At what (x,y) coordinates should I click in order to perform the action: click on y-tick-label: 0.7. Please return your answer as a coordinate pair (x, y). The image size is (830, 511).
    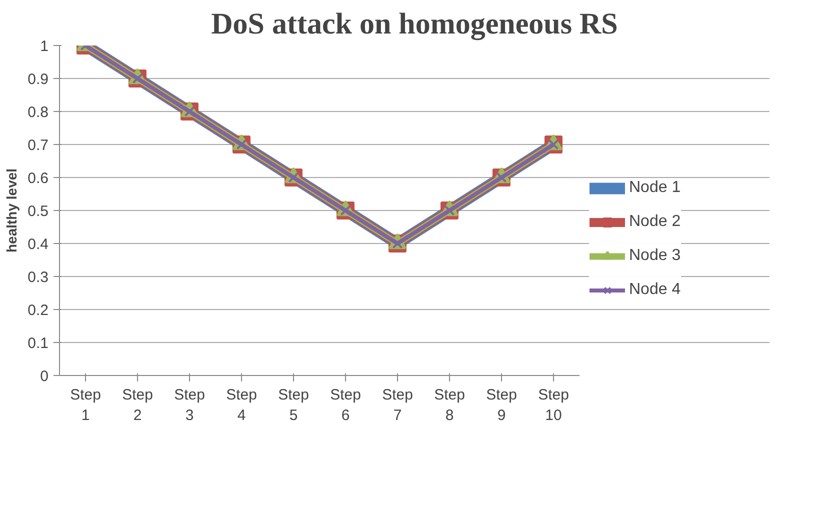
    Looking at the image, I should click on (38, 145).